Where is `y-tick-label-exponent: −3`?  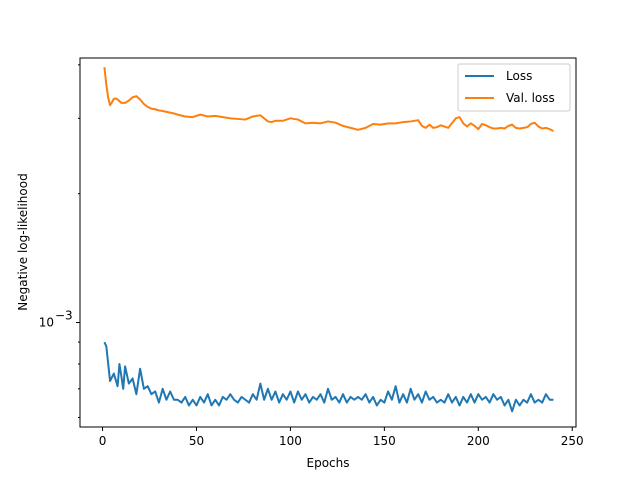
y-tick-label-exponent: −3 is located at coordinates (64, 316).